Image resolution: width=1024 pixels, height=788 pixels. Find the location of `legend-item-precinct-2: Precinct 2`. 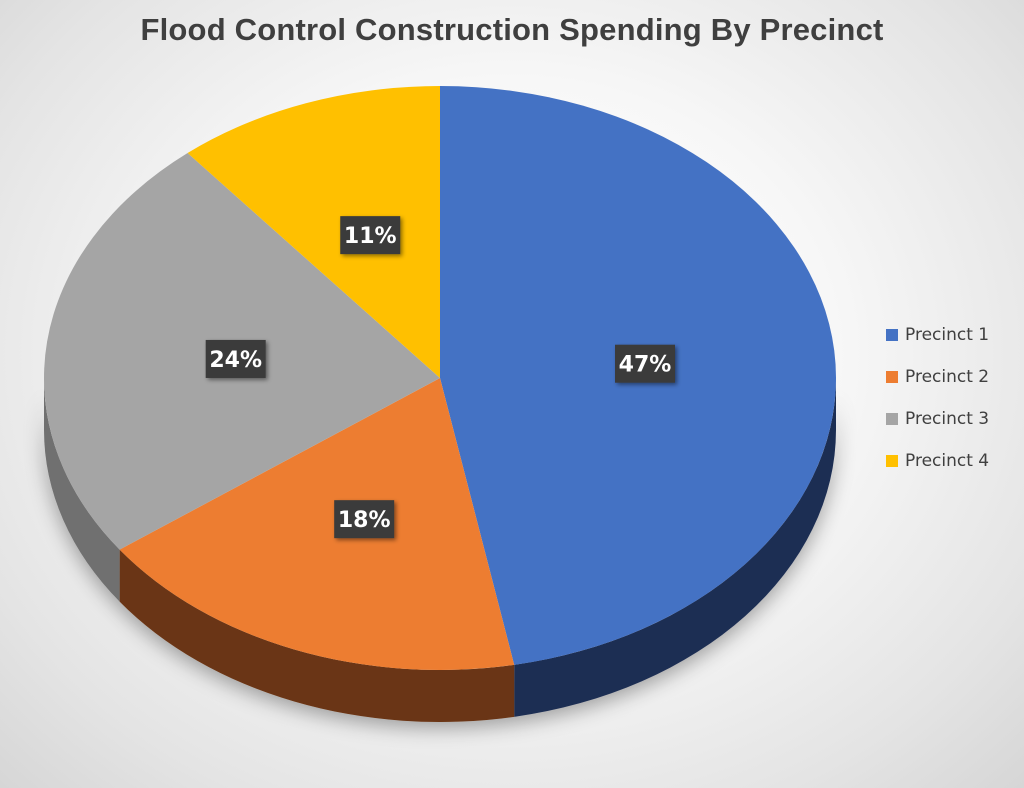

legend-item-precinct-2: Precinct 2 is located at coordinates (937, 377).